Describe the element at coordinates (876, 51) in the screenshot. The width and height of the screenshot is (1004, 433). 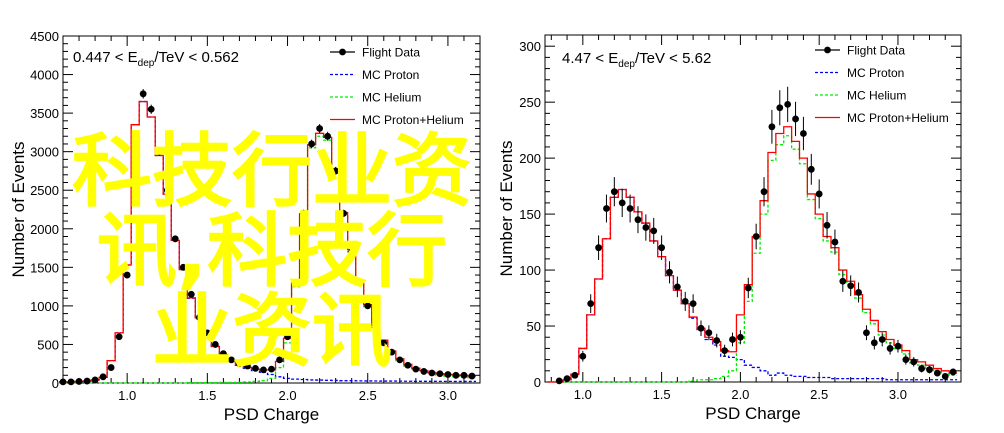
I see `legend-label: Flight Data` at that location.